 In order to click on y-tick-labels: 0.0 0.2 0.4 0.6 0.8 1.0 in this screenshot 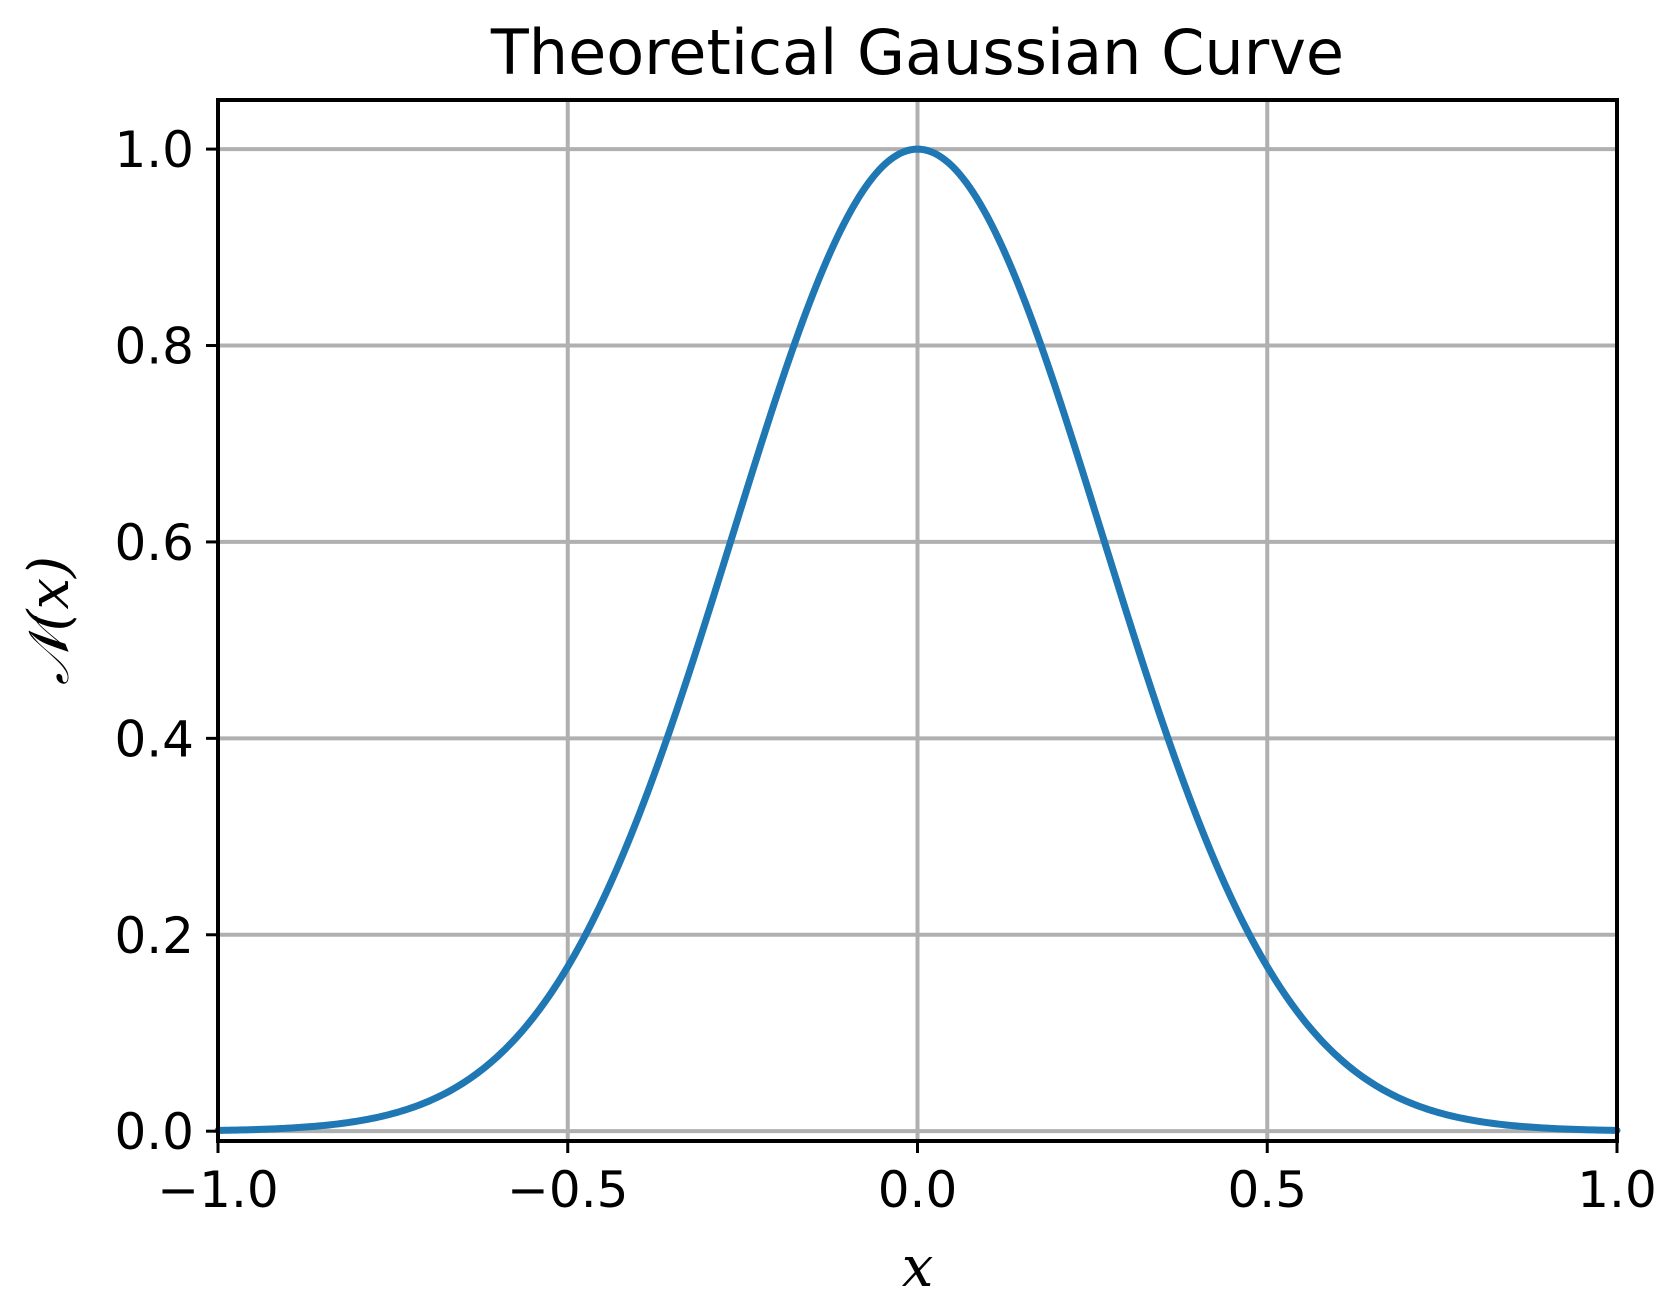, I will do `click(154, 641)`.